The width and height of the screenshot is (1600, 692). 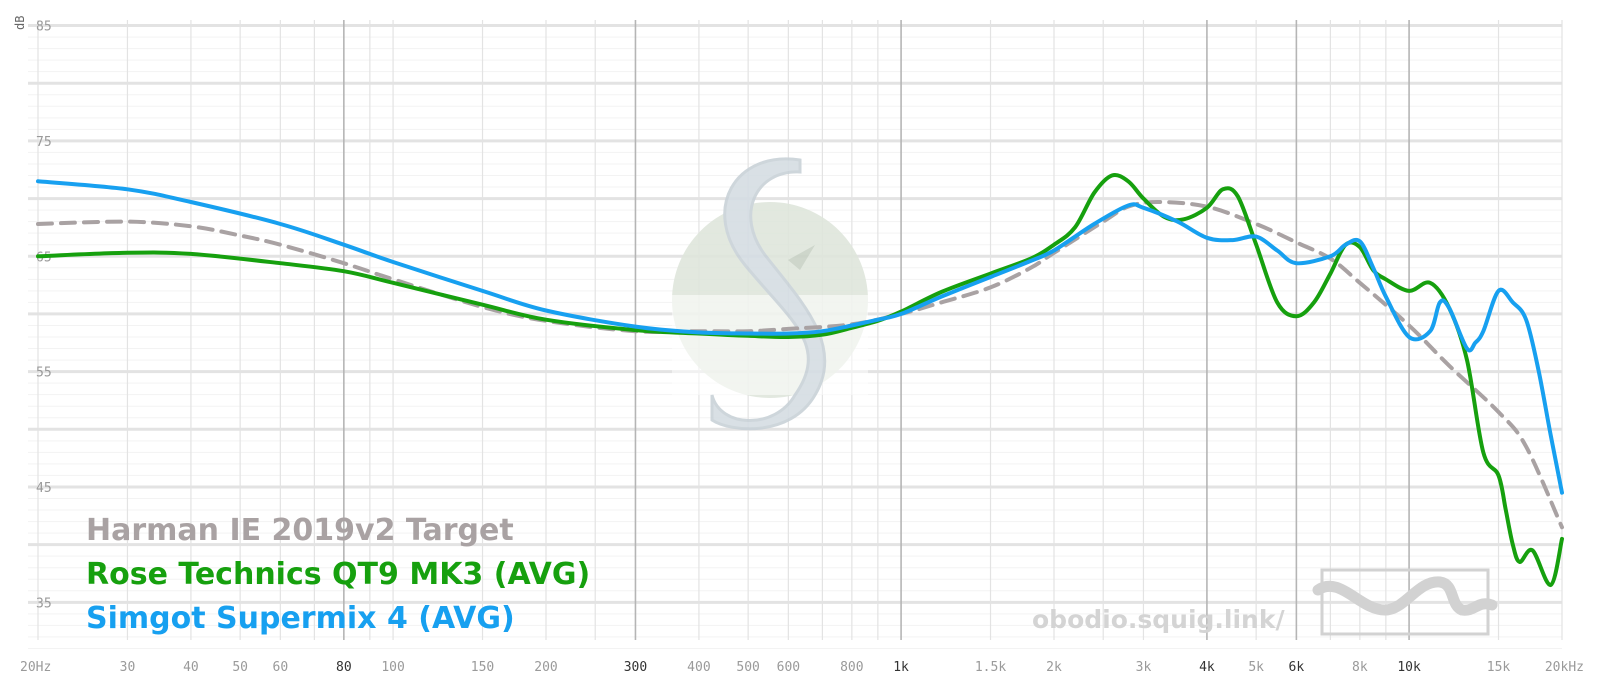 What do you see at coordinates (44, 142) in the screenshot?
I see `y-tick-label: 75` at bounding box center [44, 142].